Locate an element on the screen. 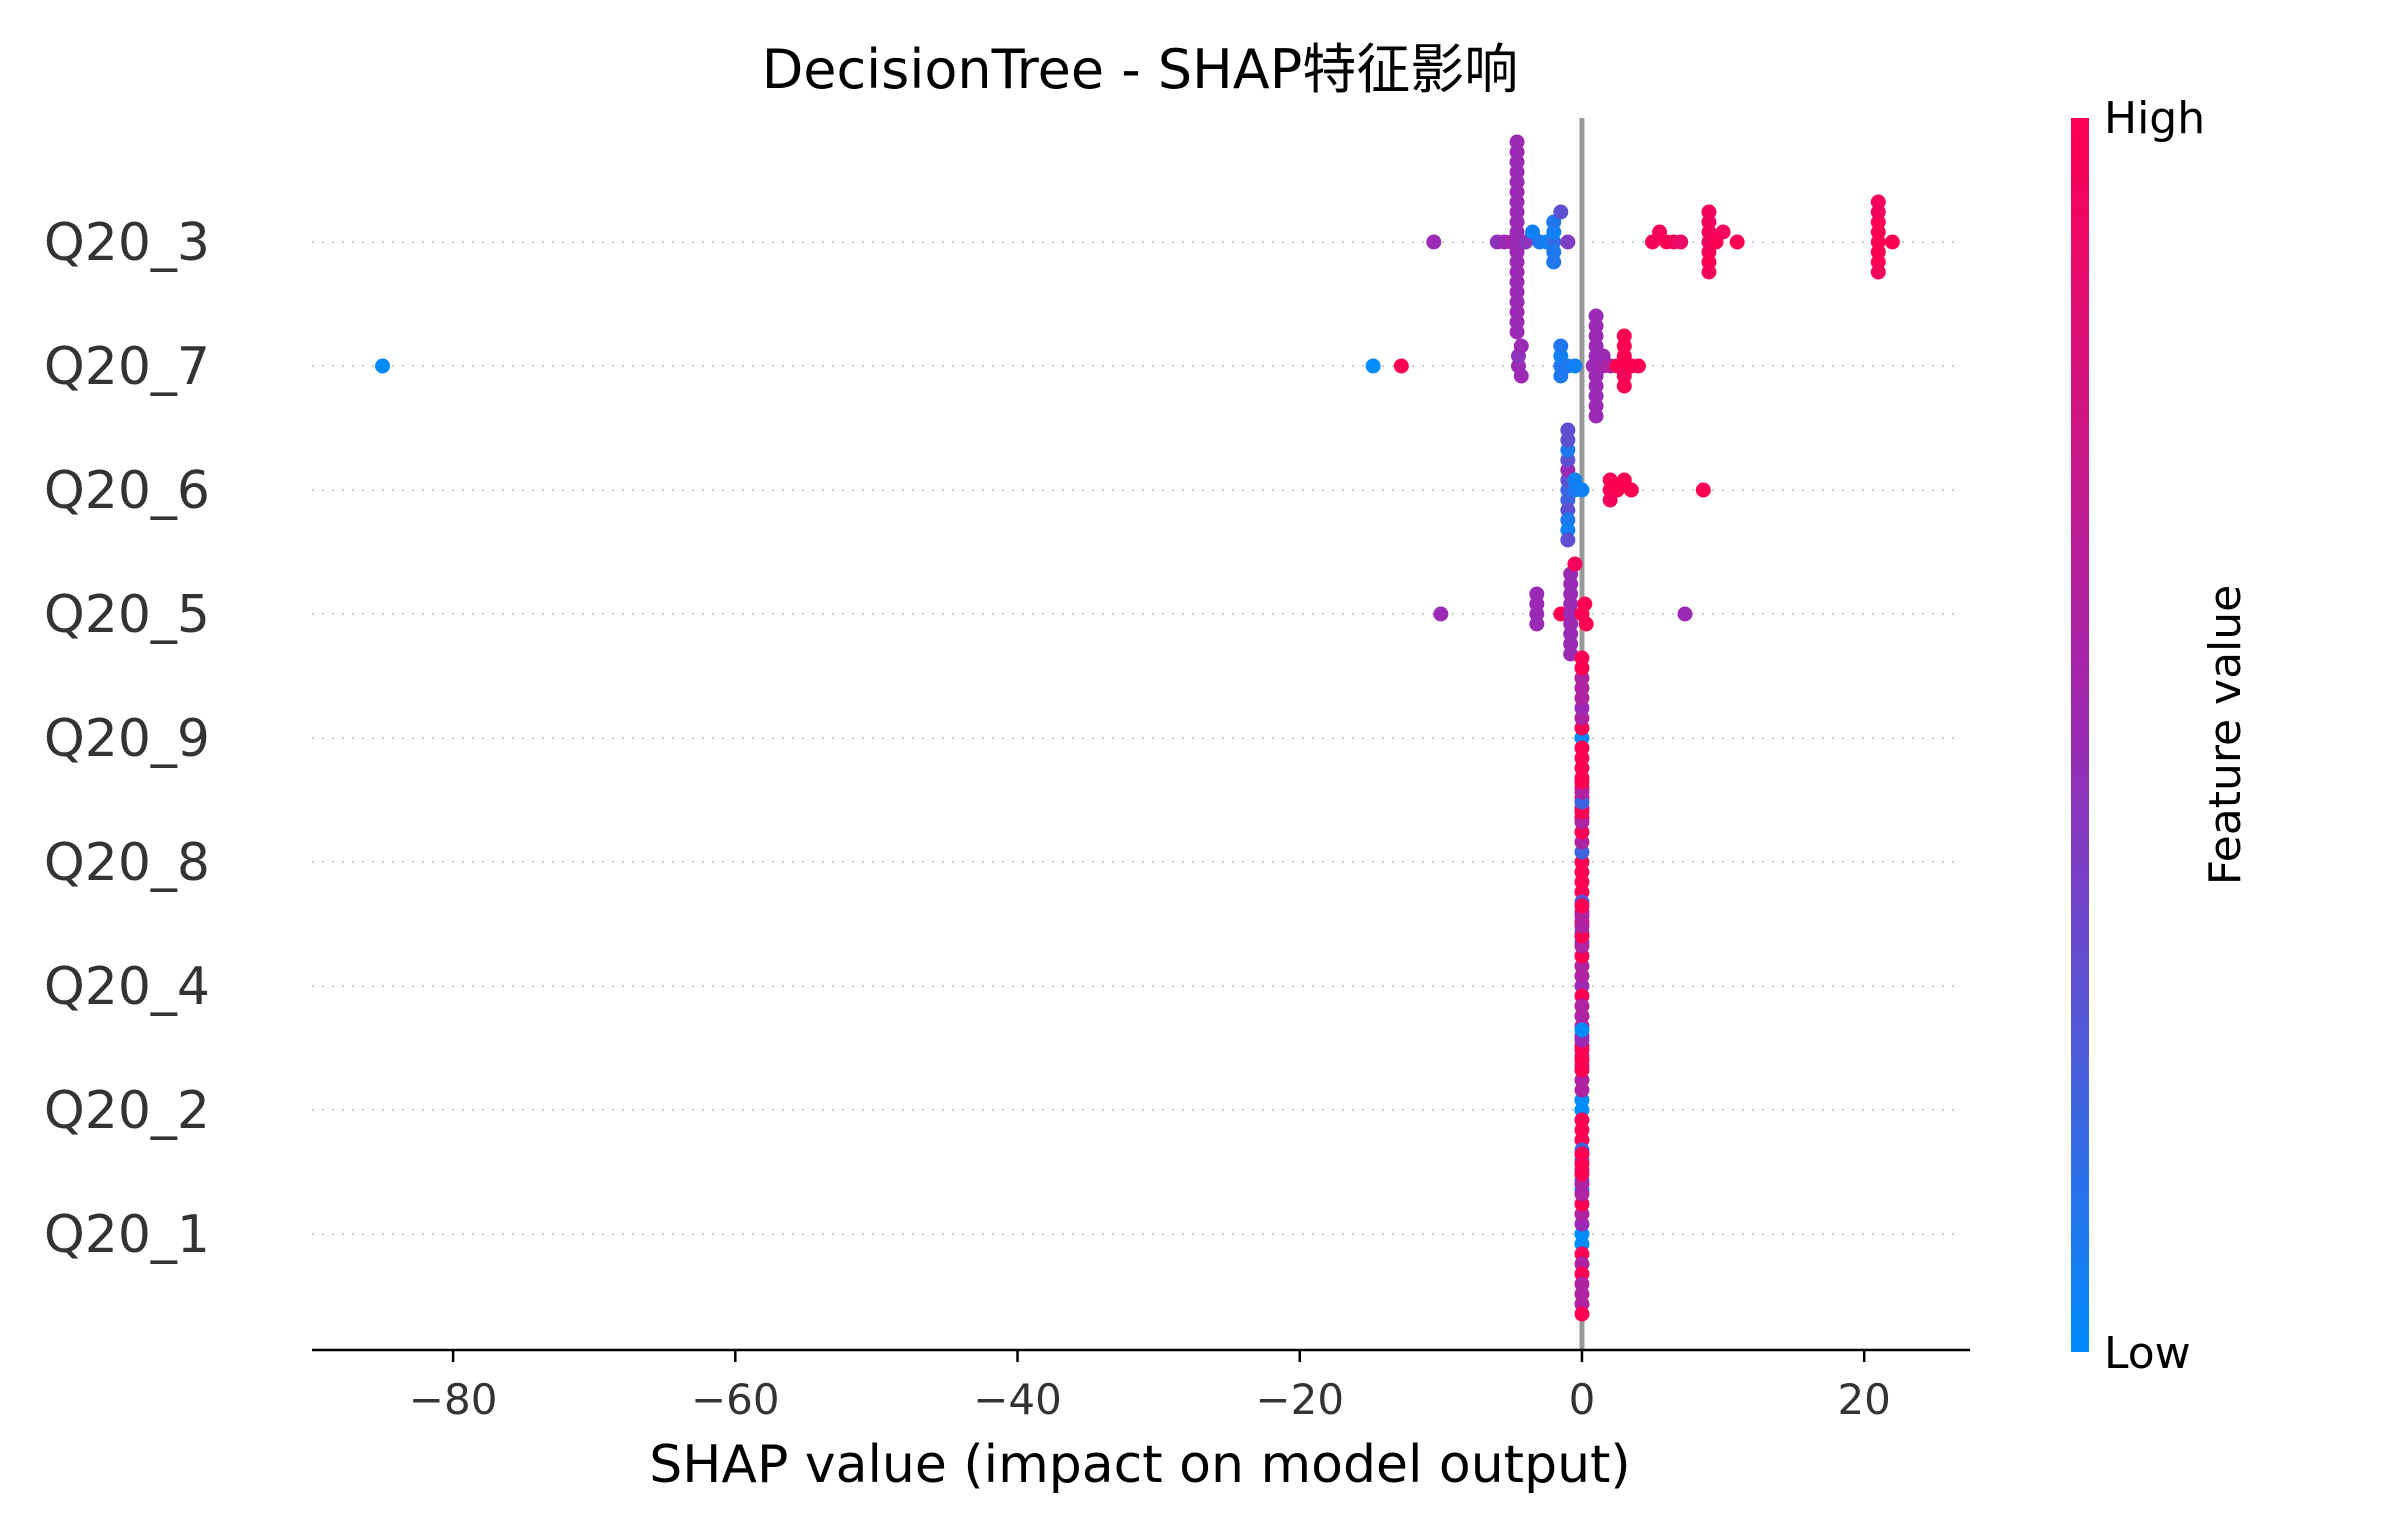  x-tick-label: −20 is located at coordinates (1299, 1399).